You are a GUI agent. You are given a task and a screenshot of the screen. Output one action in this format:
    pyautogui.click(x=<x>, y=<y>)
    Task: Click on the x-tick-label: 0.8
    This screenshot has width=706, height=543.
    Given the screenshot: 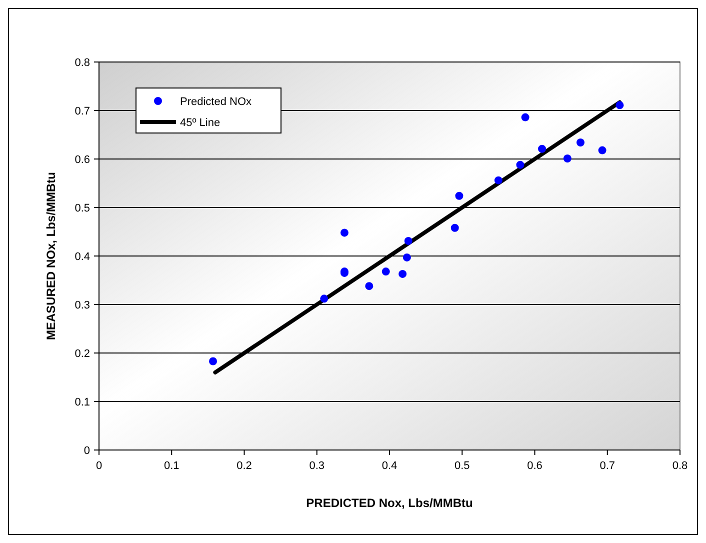 What is the action you would take?
    pyautogui.click(x=680, y=466)
    